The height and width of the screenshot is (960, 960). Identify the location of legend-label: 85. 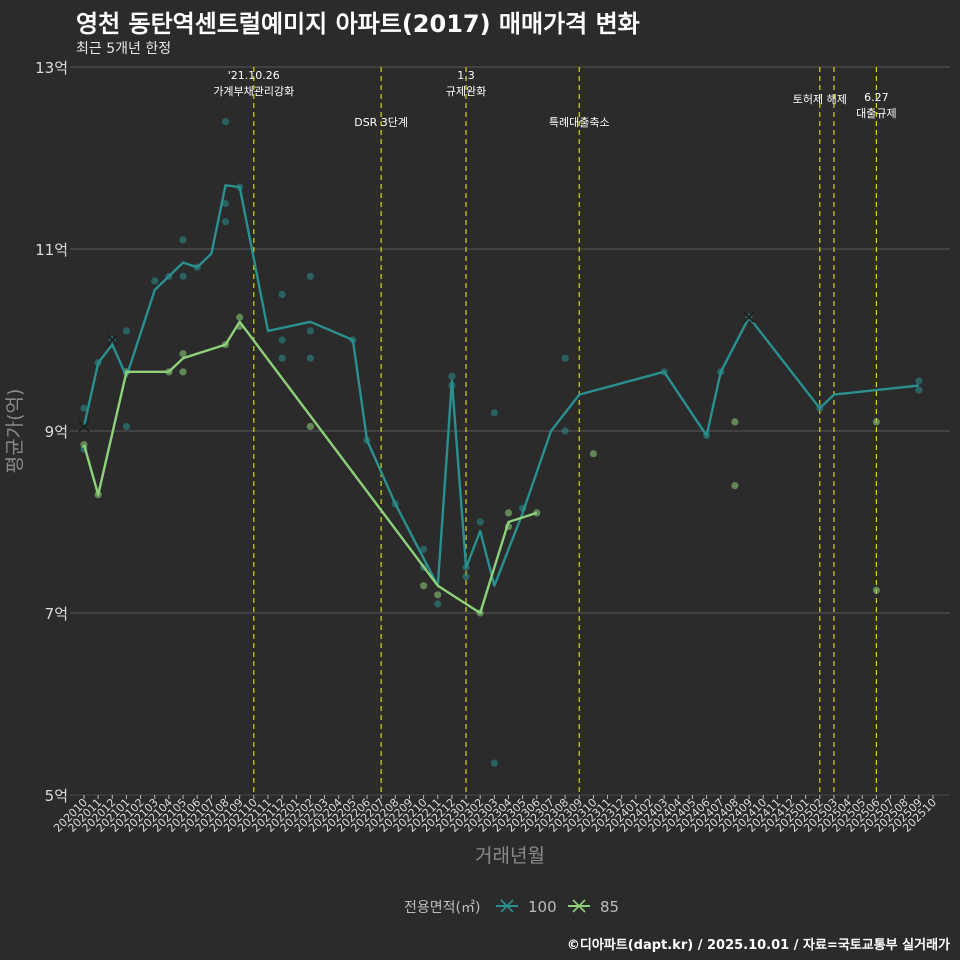
(609, 907).